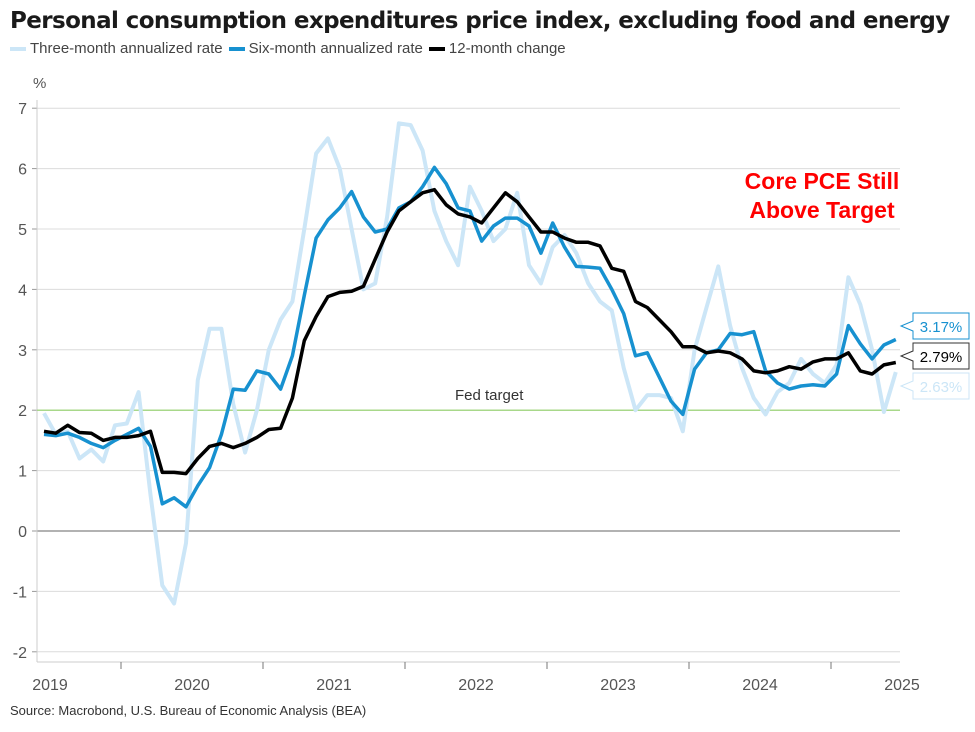 The image size is (975, 732). I want to click on y-tick-label: -2, so click(20, 653).